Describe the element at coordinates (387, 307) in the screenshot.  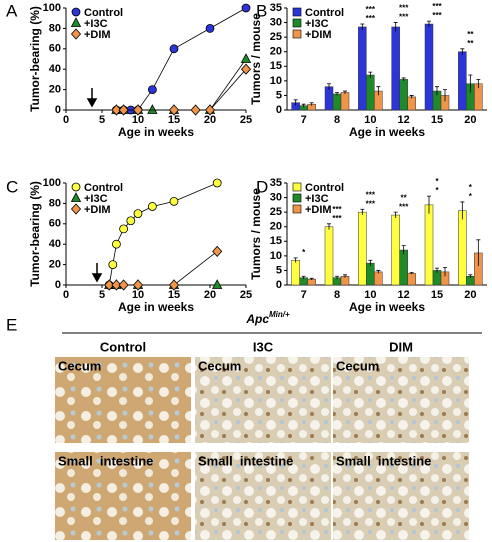
I see `x-axis-label: Age in weeks` at that location.